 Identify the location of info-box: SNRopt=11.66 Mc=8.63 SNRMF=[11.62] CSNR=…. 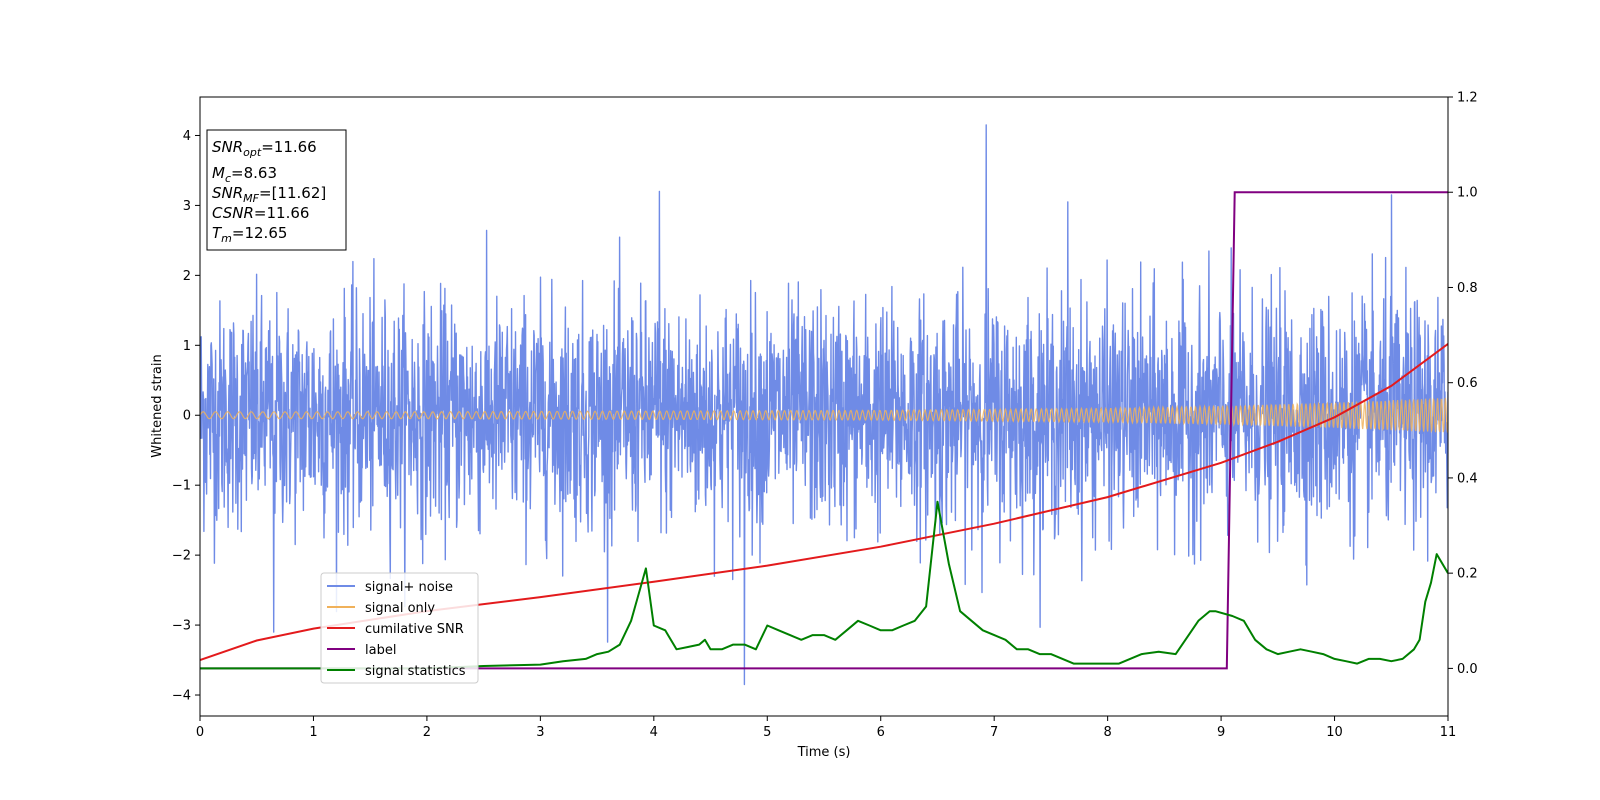
(276, 190).